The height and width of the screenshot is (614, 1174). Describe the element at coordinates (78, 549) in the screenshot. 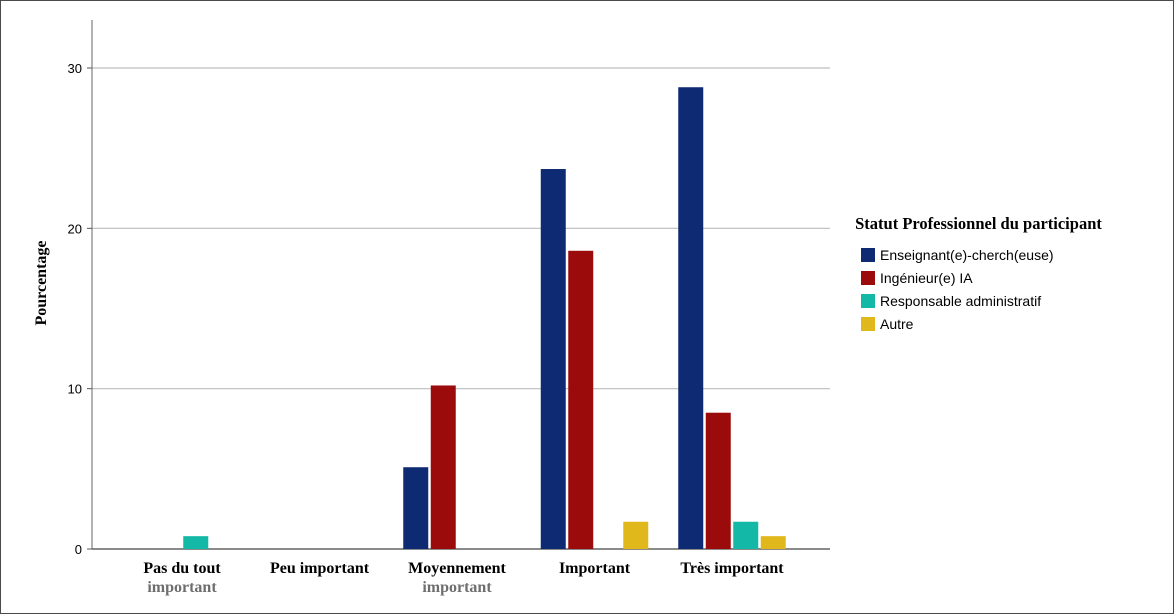

I see `y-tick-label: 0` at that location.